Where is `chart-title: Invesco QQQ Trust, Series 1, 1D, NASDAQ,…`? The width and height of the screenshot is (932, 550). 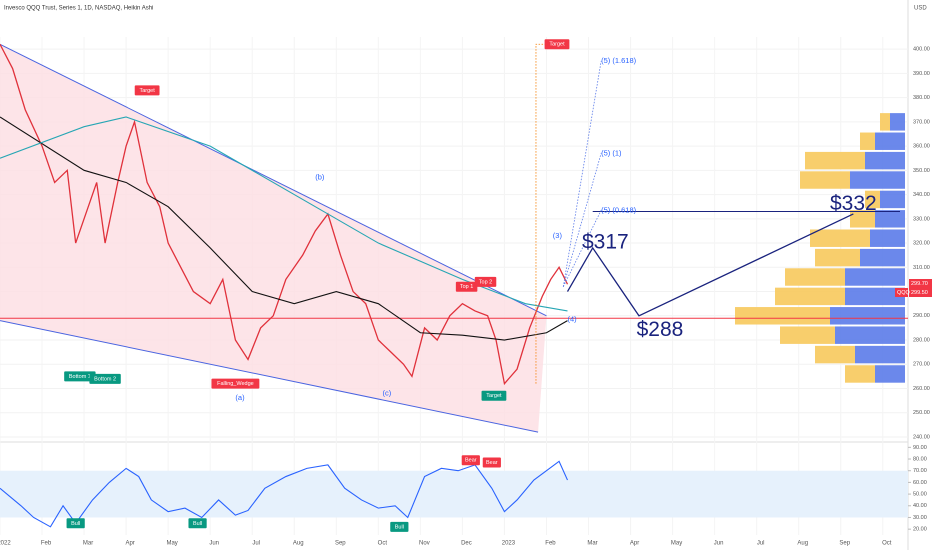
chart-title: Invesco QQQ Trust, Series 1, 1D, NASDAQ,… is located at coordinates (78, 9).